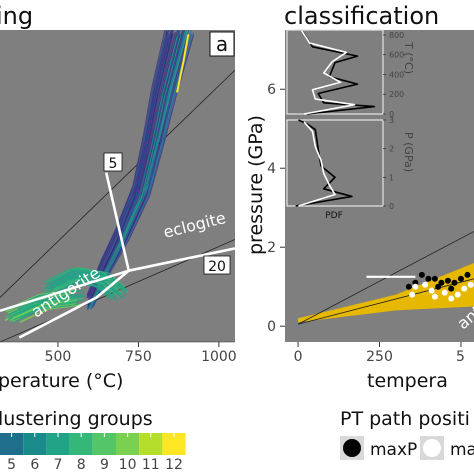  I want to click on inset-1-tick-label-1: 1, so click(391, 177).